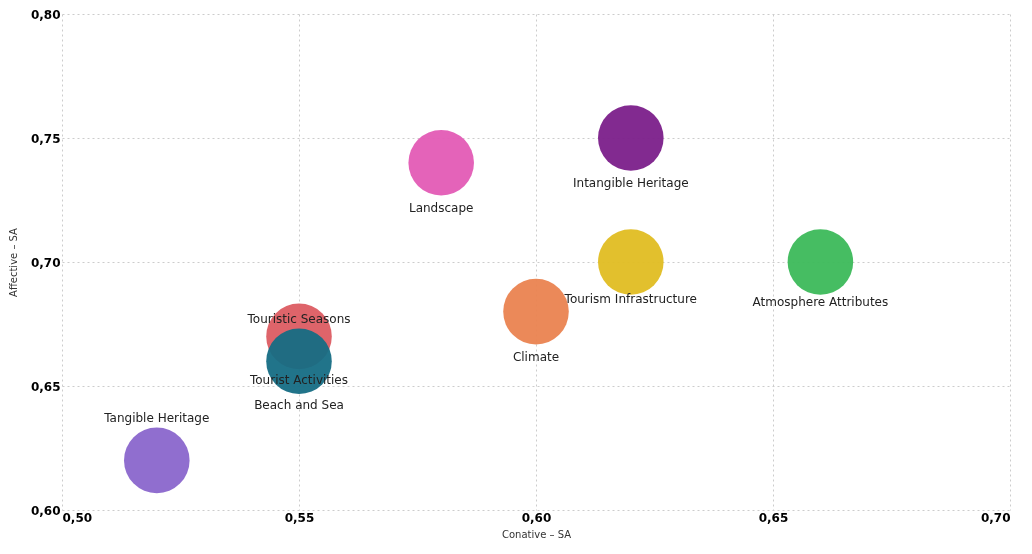 The height and width of the screenshot is (554, 1032). I want to click on x-tick-label: 0,70, so click(995, 517).